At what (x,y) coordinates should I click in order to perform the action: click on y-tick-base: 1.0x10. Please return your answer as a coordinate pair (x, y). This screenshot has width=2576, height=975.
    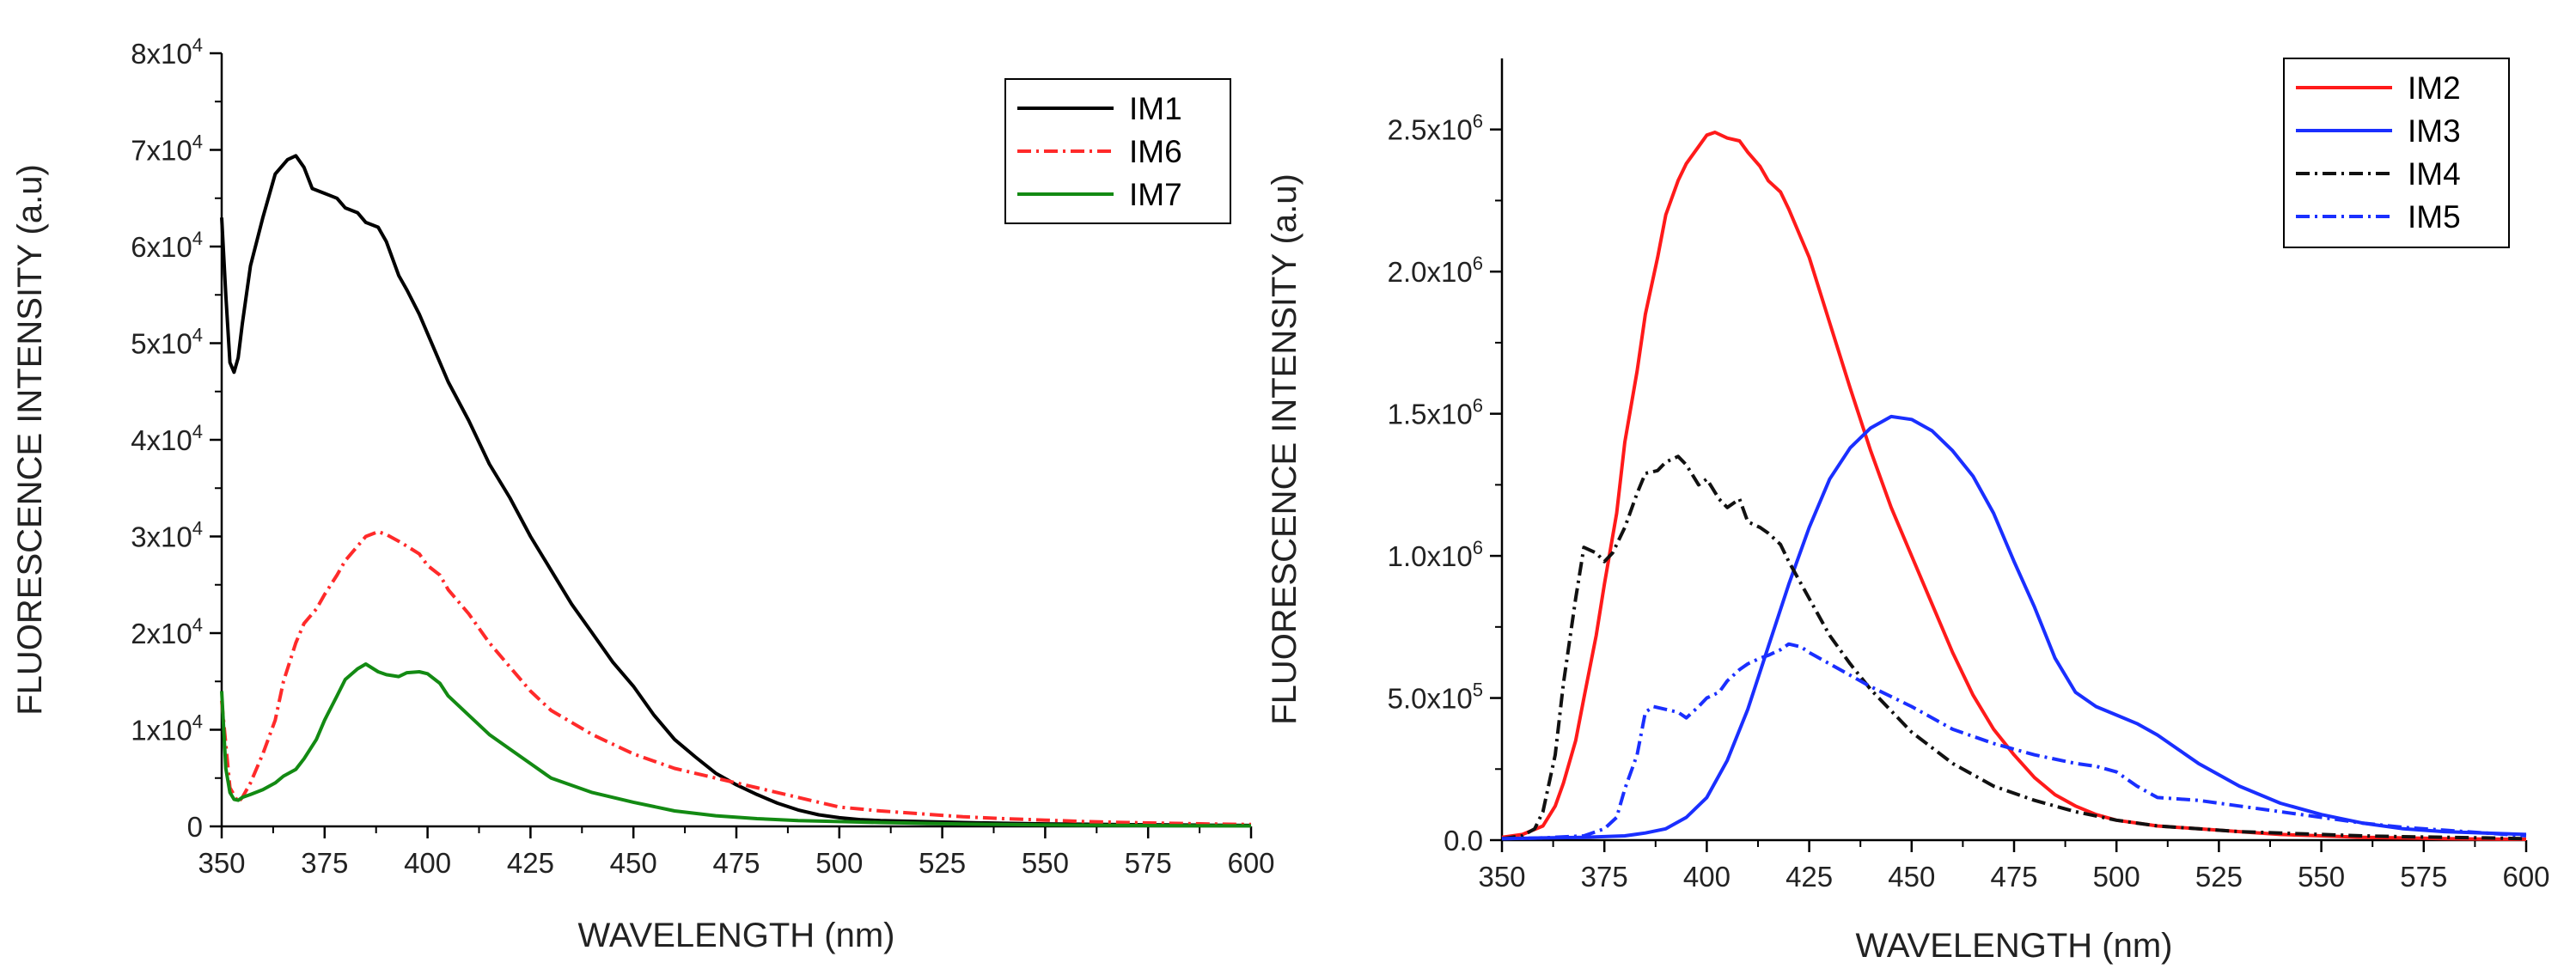
    Looking at the image, I should click on (1430, 556).